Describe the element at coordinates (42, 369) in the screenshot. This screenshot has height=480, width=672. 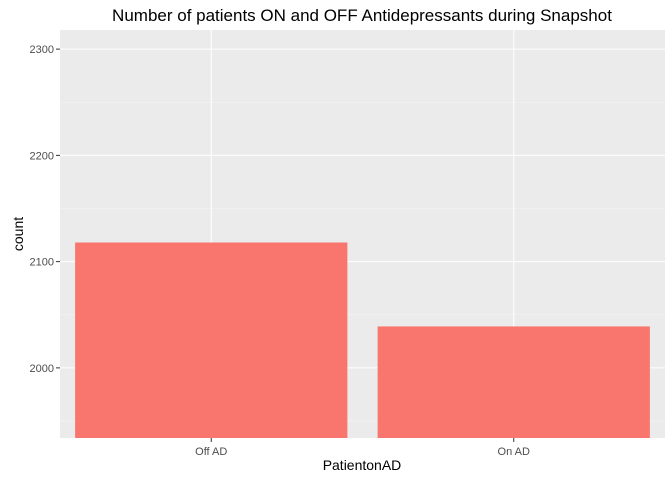
I see `y-tick-label: 2000` at that location.